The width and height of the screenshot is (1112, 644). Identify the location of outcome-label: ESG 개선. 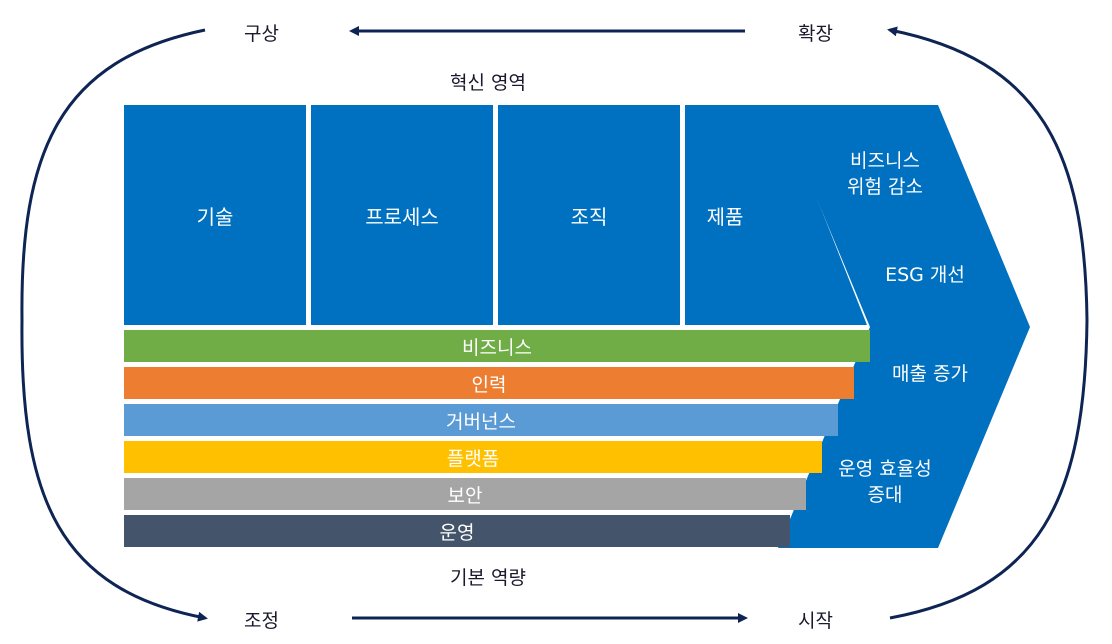
(925, 275).